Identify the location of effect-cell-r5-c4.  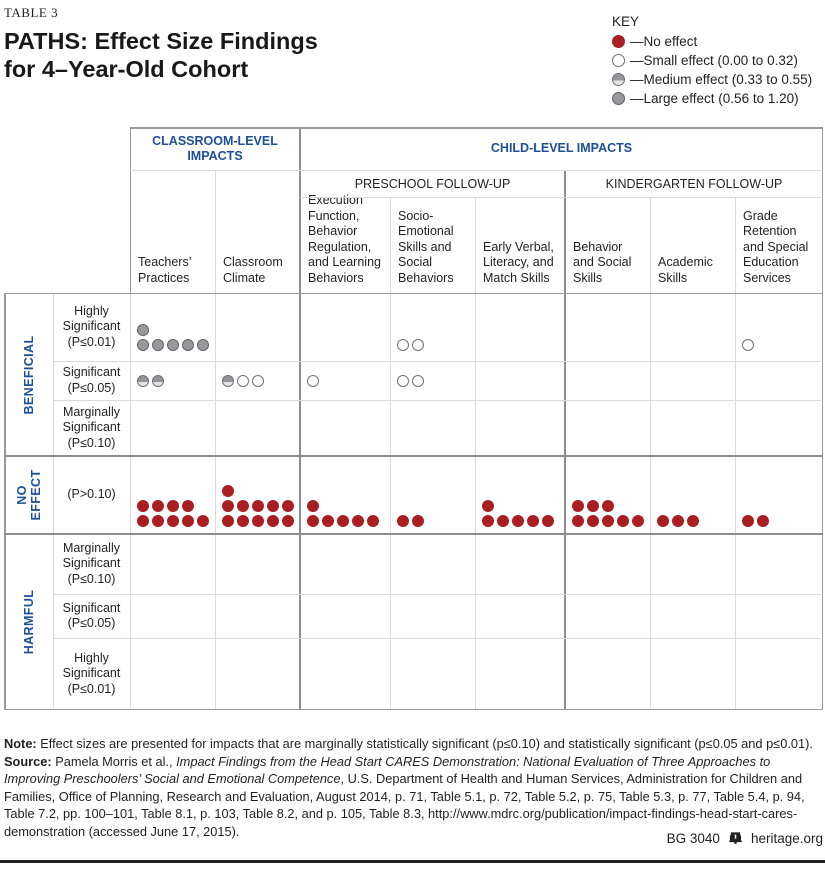
(520, 616).